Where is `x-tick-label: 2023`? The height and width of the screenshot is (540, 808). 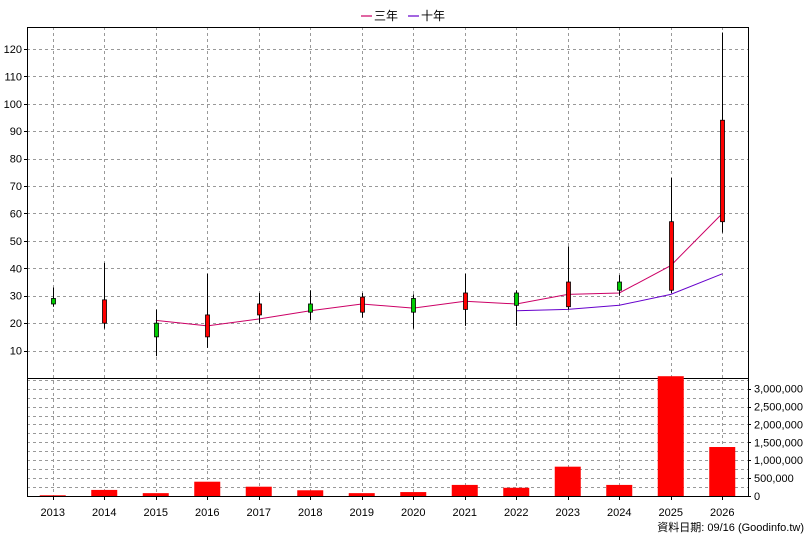 x-tick-label: 2023 is located at coordinates (568, 513).